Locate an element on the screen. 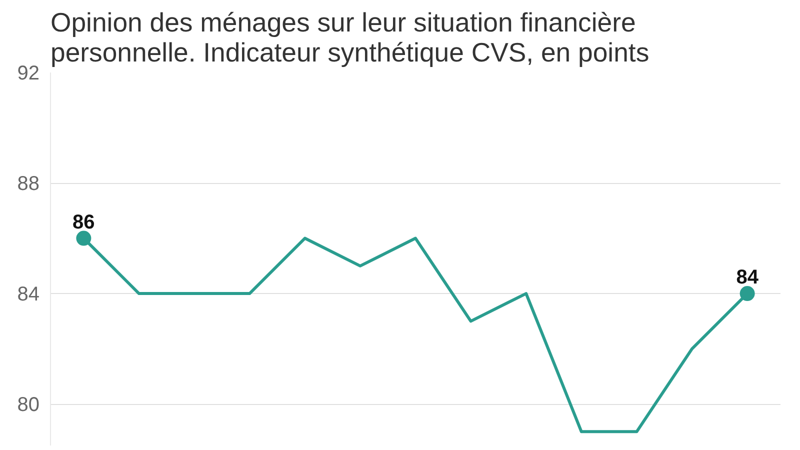 The image size is (800, 450). chart-title: Opinion des ménages sur leur situation financière personnelle. Indicateur synthétique CVS, en points is located at coordinates (350, 38).